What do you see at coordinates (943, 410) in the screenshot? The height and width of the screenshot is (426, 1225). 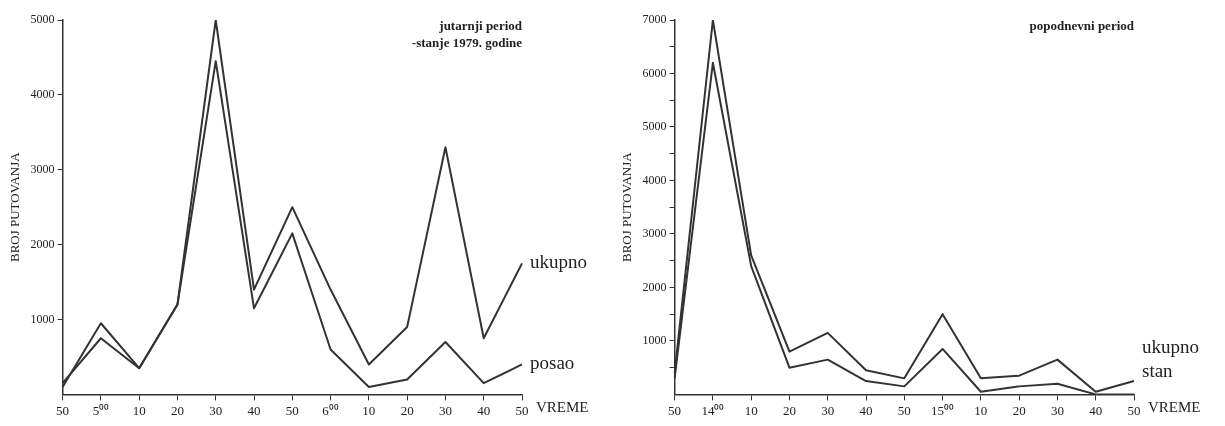 I see `x-tick-label: 15⁰⁰` at bounding box center [943, 410].